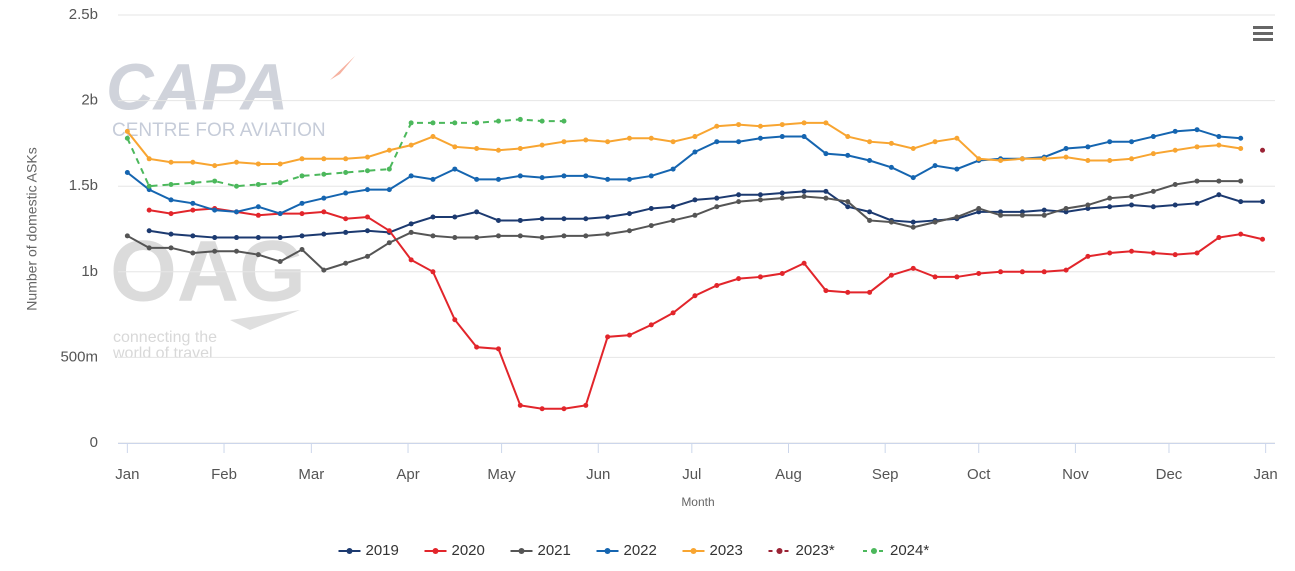 This screenshot has width=1295, height=571. Describe the element at coordinates (896, 550) in the screenshot. I see `legend-item: 2024*` at that location.